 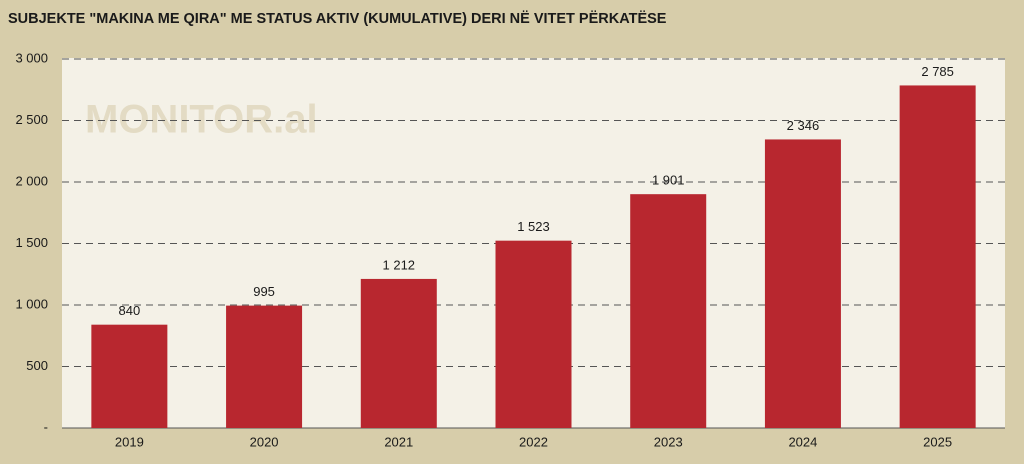 I want to click on value-label: 1 901, so click(x=668, y=180).